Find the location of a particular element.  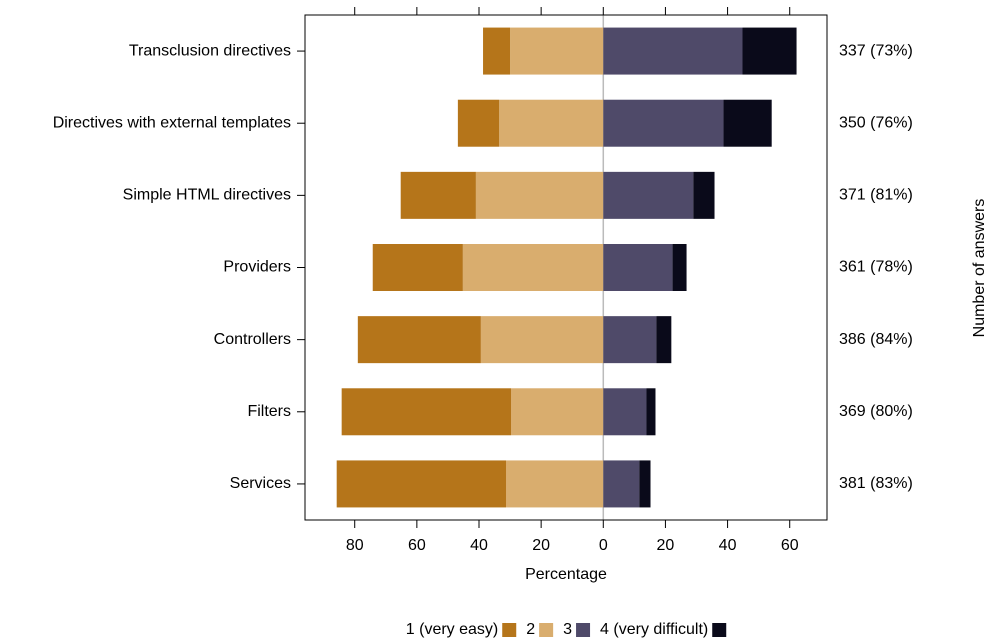

x-tick-label: 80 is located at coordinates (355, 545).